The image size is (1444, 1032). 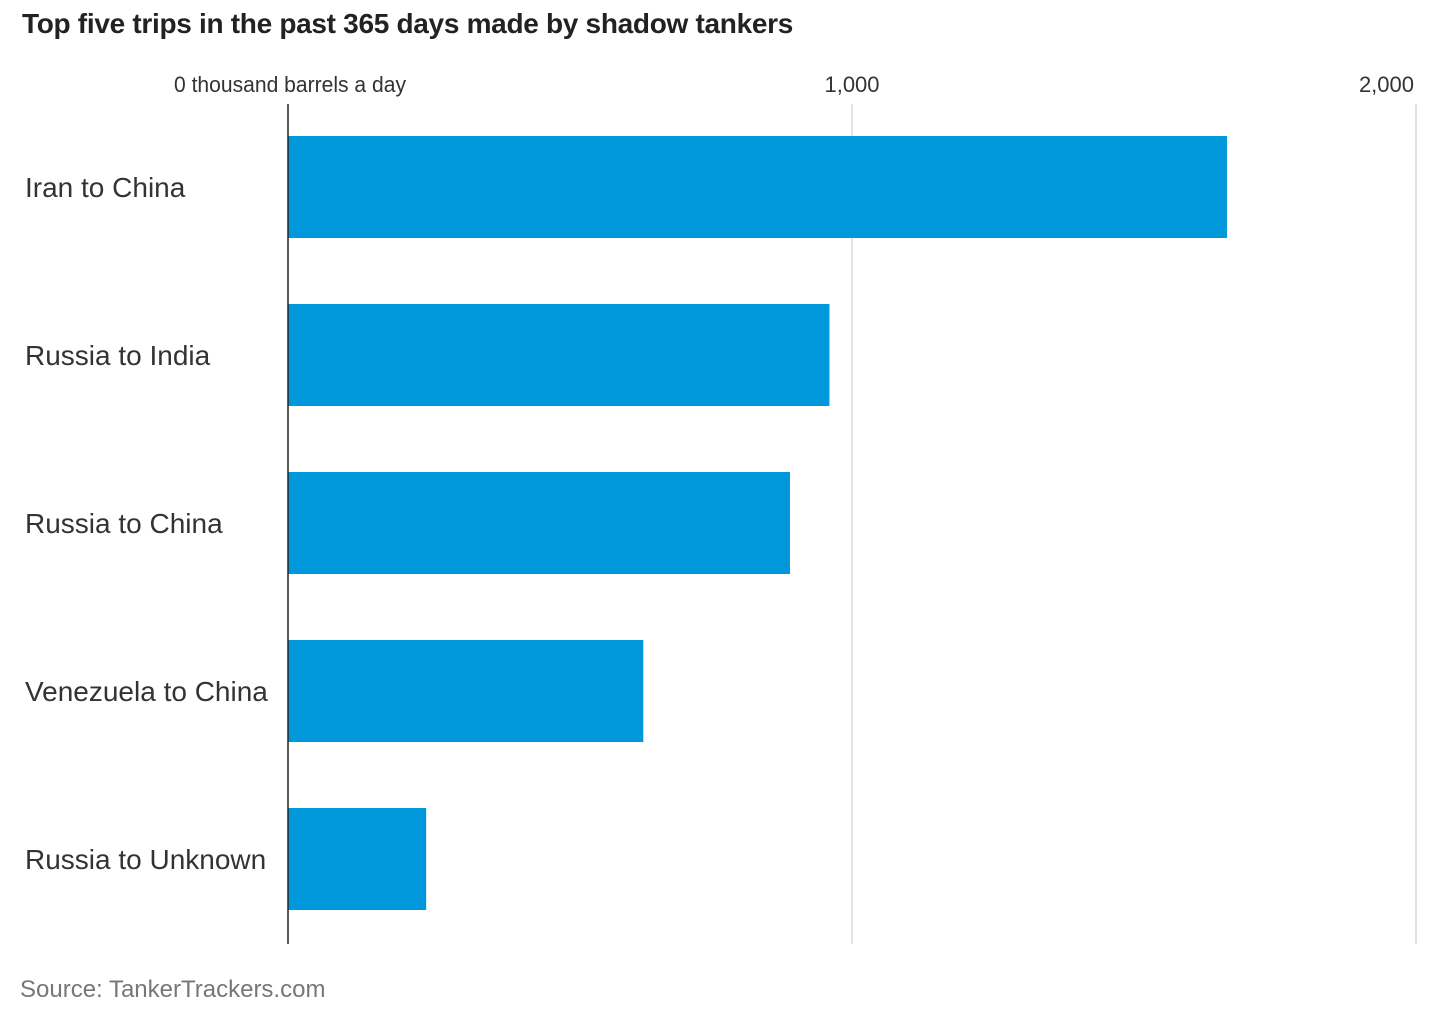 I want to click on x-tick-label-1000: 1,000, so click(x=851, y=84).